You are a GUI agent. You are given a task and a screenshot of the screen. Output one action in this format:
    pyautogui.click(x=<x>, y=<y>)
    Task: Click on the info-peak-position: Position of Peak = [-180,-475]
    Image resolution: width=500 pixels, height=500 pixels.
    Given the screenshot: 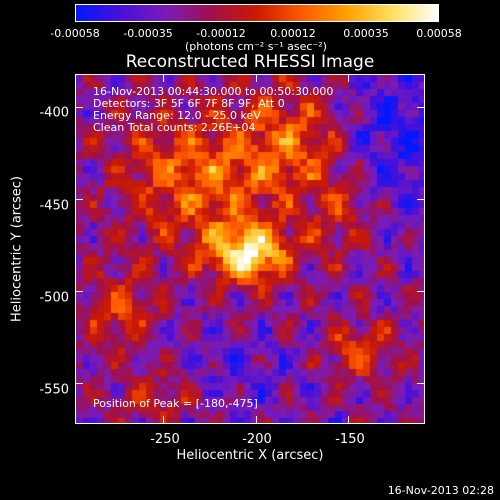 What is the action you would take?
    pyautogui.click(x=175, y=403)
    